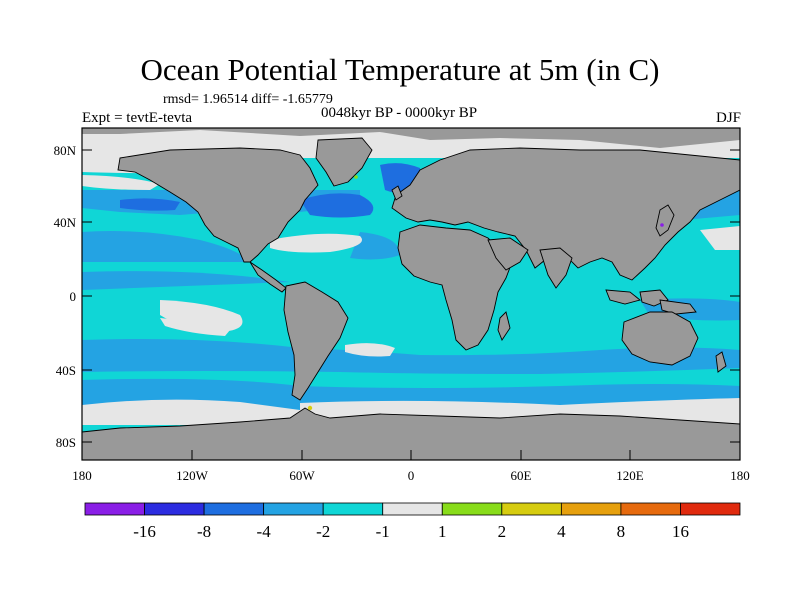  I want to click on latitude-labels: 80N 40N 0 40S 80S, so click(65, 296).